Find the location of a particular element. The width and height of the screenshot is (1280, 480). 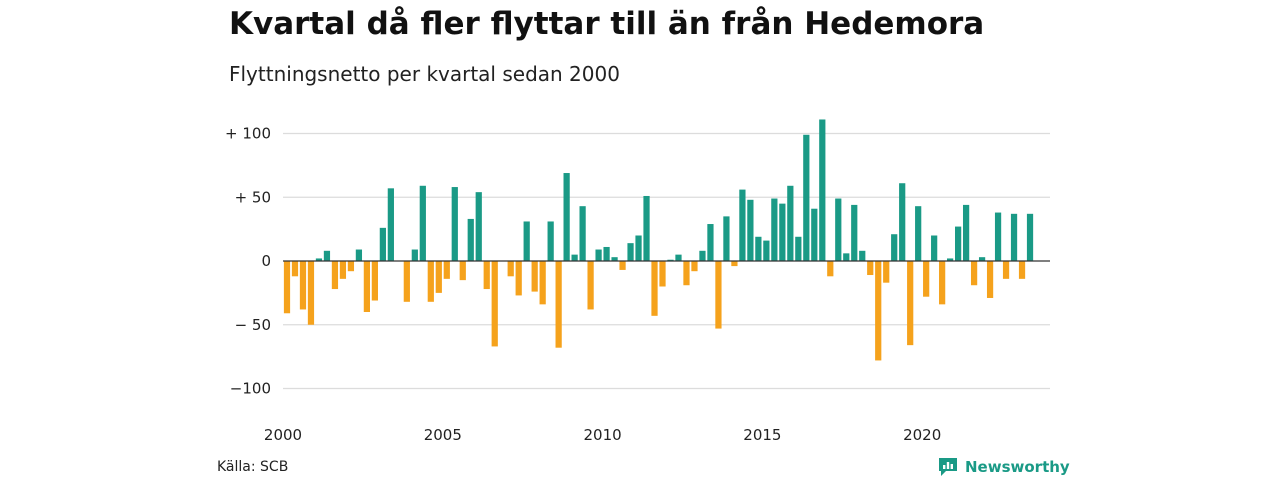

bar-2003Q1 is located at coordinates (382, 244).